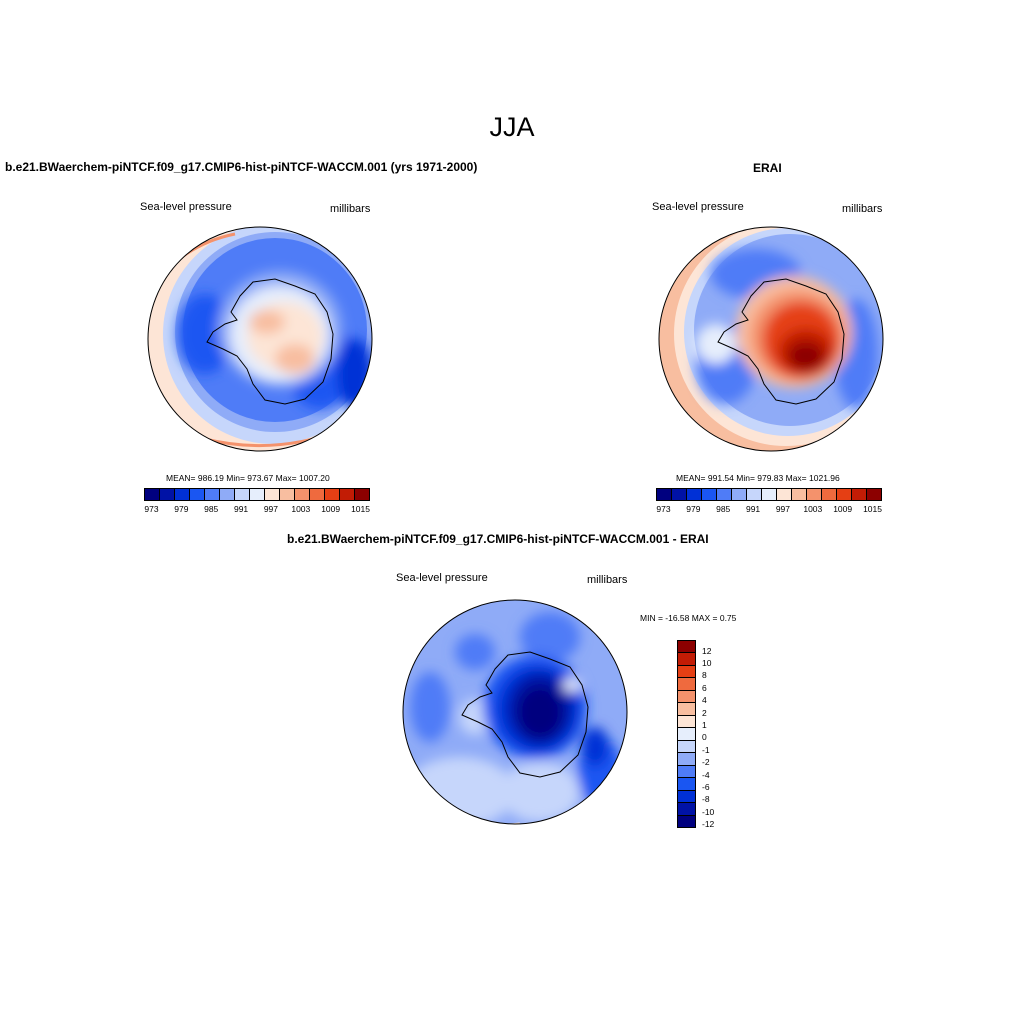 This screenshot has width=1024, height=1024. What do you see at coordinates (301, 509) in the screenshot?
I see `model-colorbar-tick-label: 1003` at bounding box center [301, 509].